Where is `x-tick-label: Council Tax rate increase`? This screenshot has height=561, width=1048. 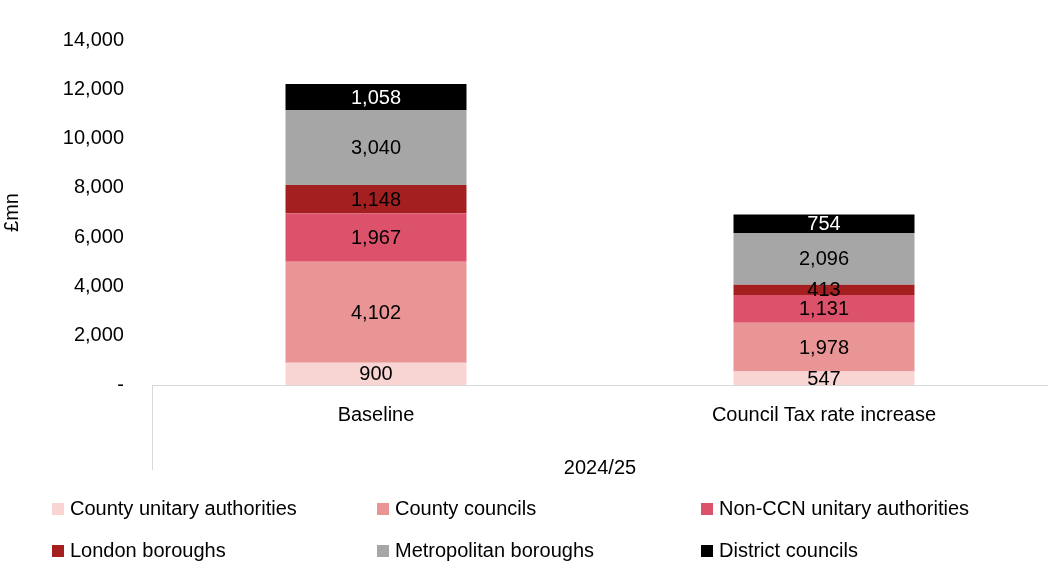 x-tick-label: Council Tax rate increase is located at coordinates (824, 413).